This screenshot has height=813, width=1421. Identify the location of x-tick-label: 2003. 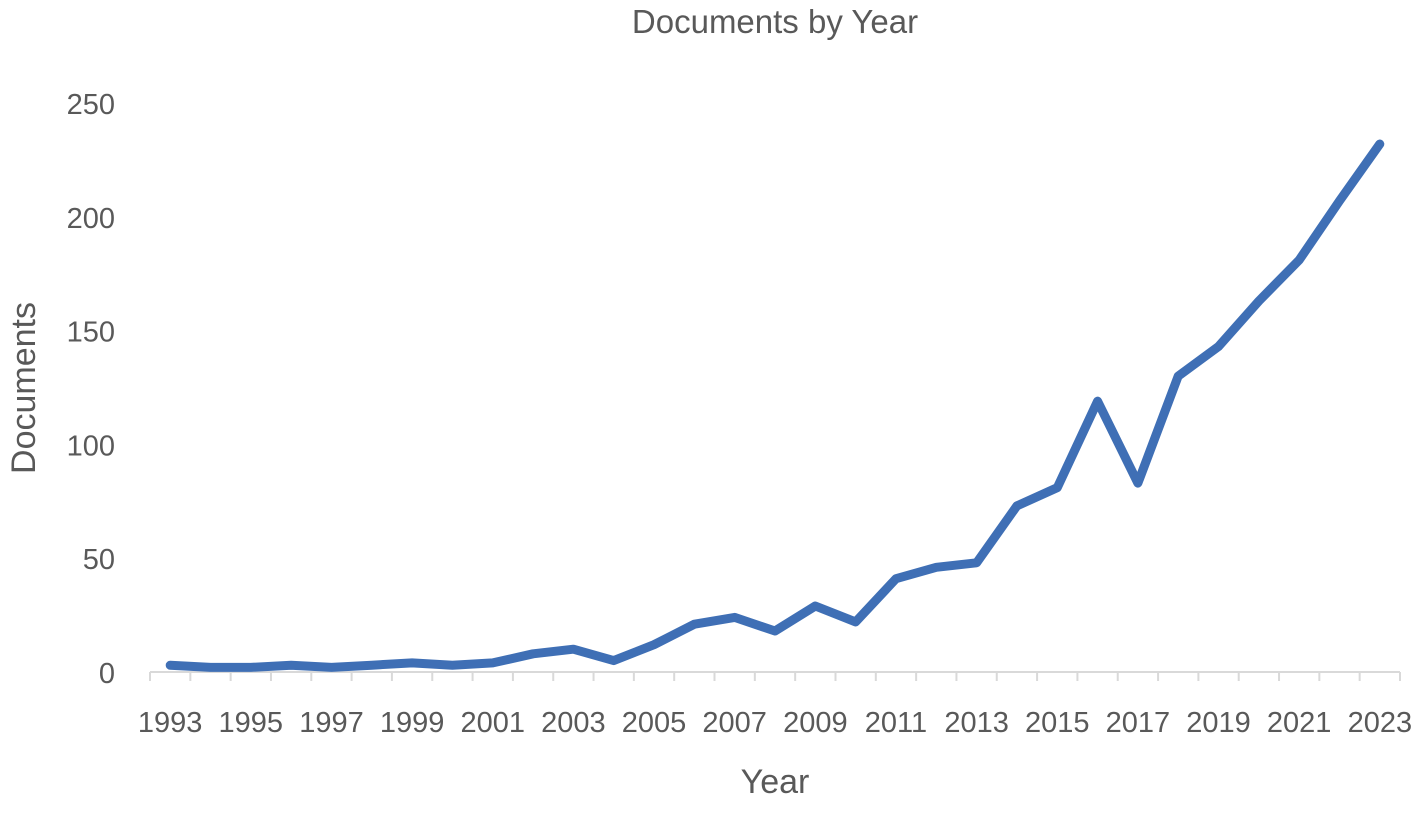
(573, 723).